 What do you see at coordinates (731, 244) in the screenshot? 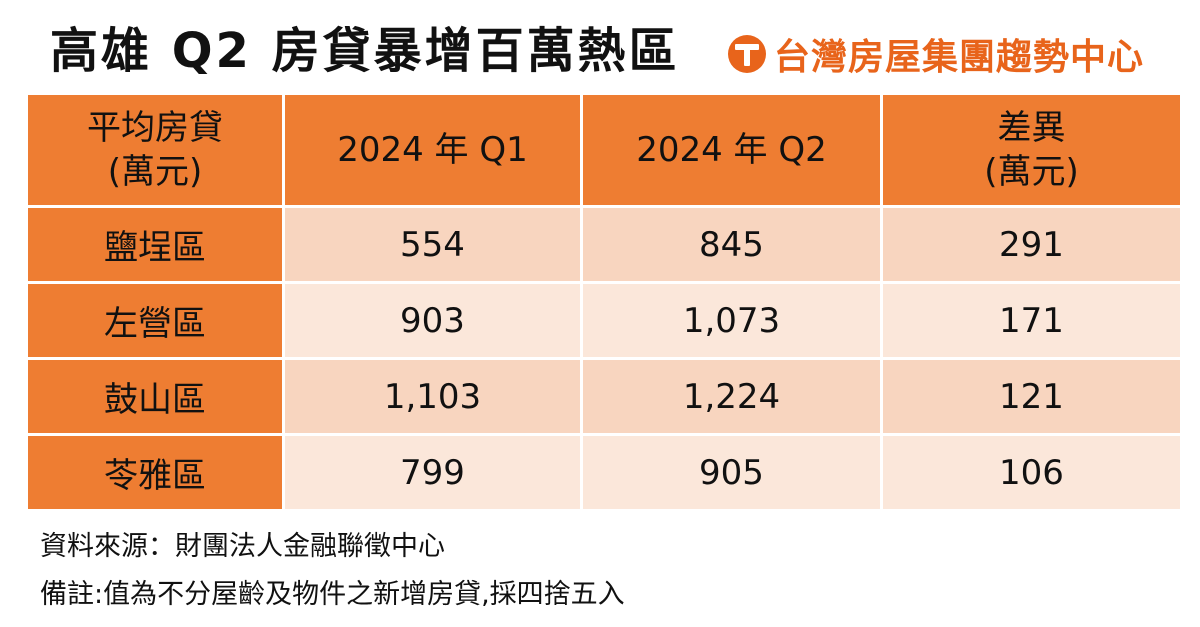
I see `q2-value-cell: 845` at bounding box center [731, 244].